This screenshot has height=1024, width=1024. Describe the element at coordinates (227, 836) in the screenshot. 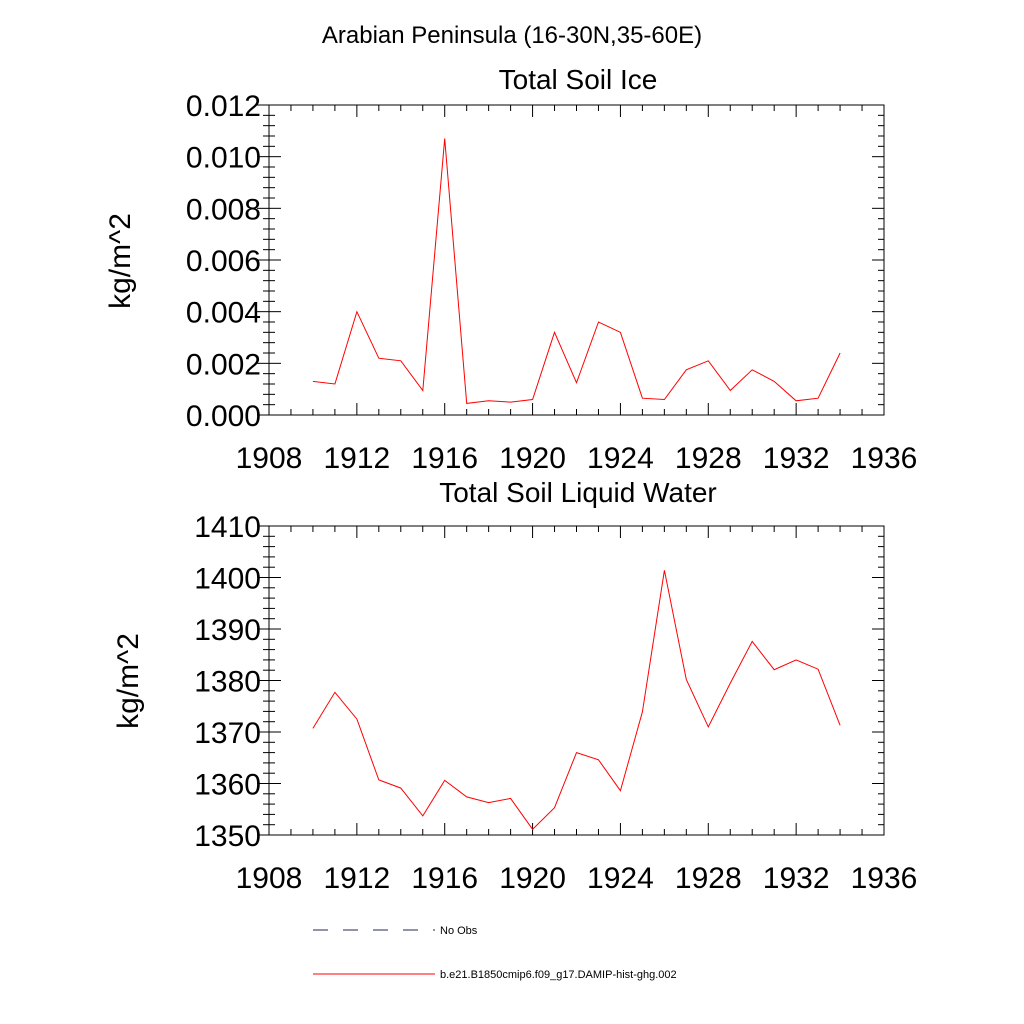

I see `y-tick-label: 1350` at that location.